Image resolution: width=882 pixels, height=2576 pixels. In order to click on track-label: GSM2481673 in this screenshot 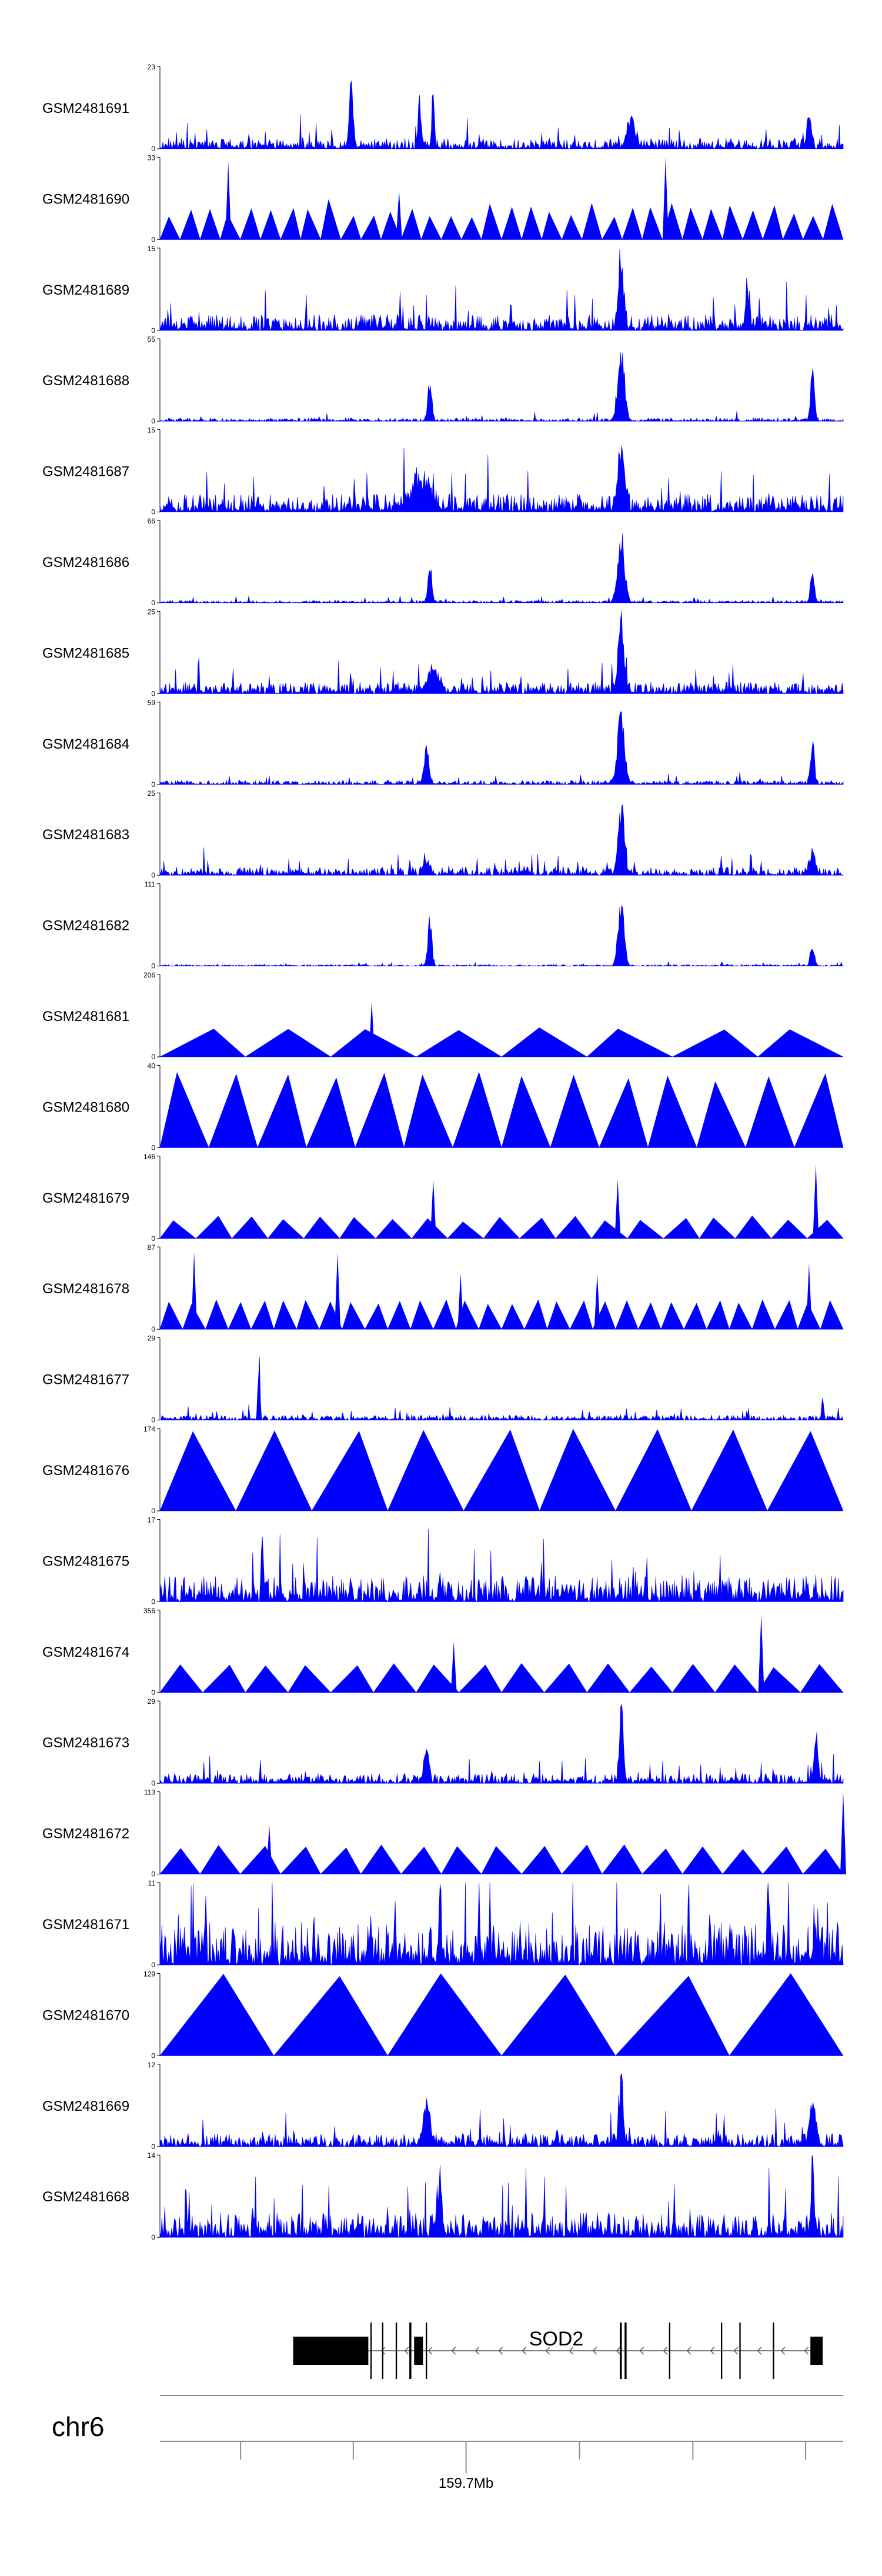, I will do `click(85, 1743)`.